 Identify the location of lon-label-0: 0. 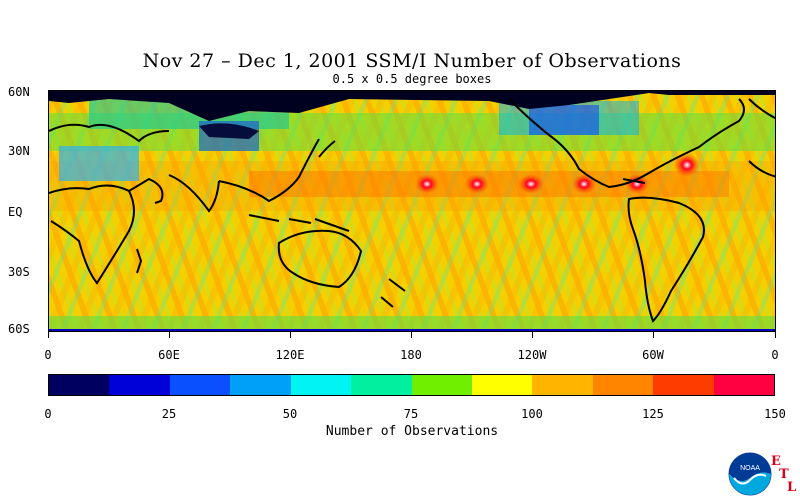
(48, 355).